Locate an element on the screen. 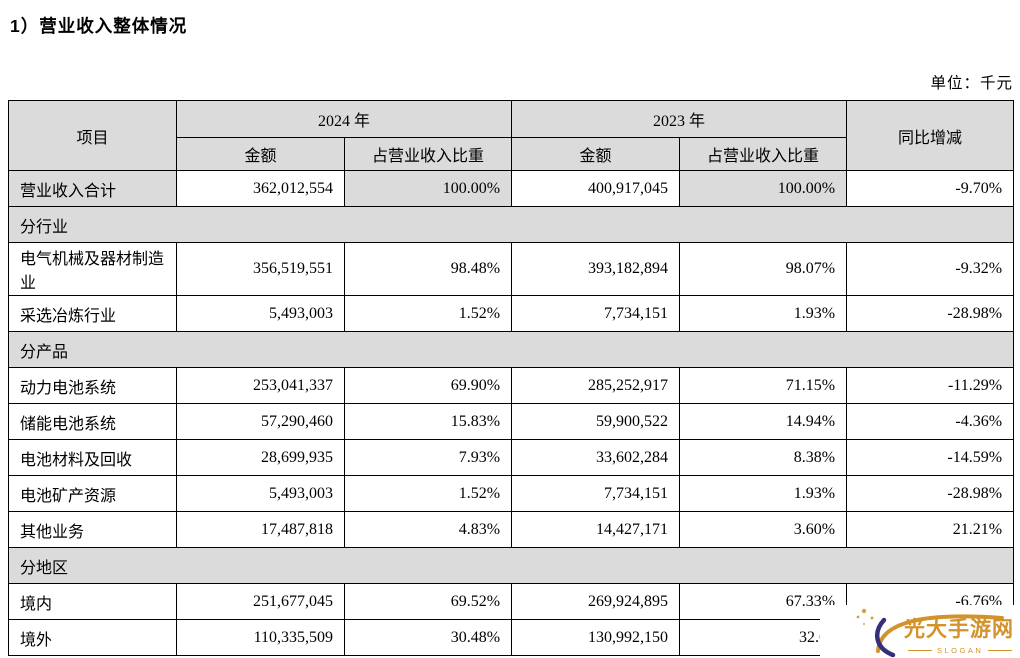 This screenshot has width=1020, height=658. share-2023: 67.33% is located at coordinates (763, 601).